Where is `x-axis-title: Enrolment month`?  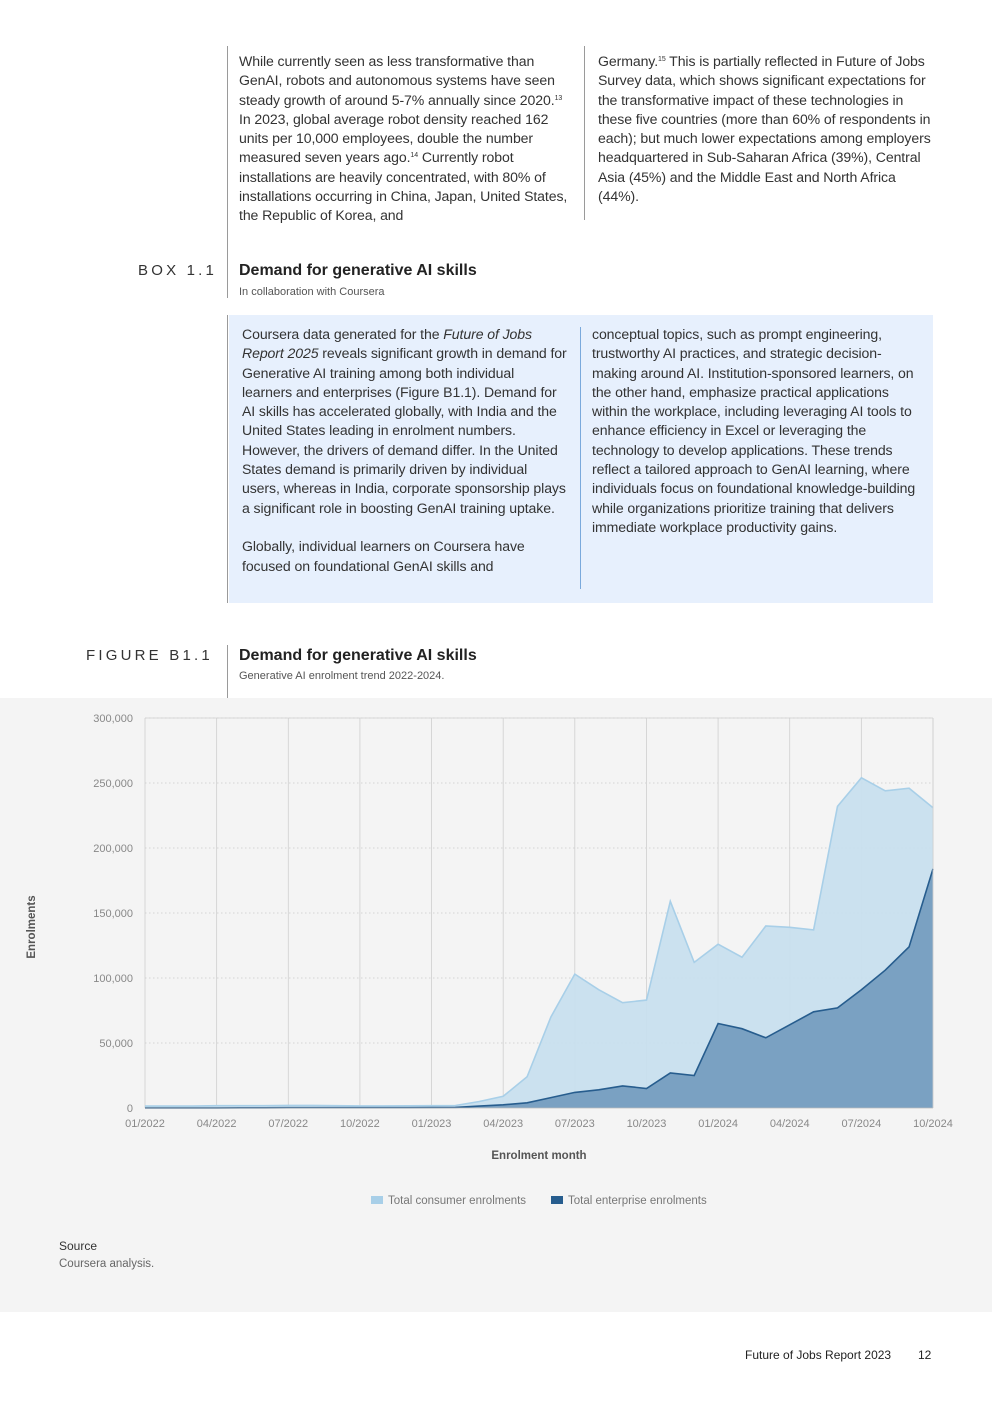
x-axis-title: Enrolment month is located at coordinates (538, 1156).